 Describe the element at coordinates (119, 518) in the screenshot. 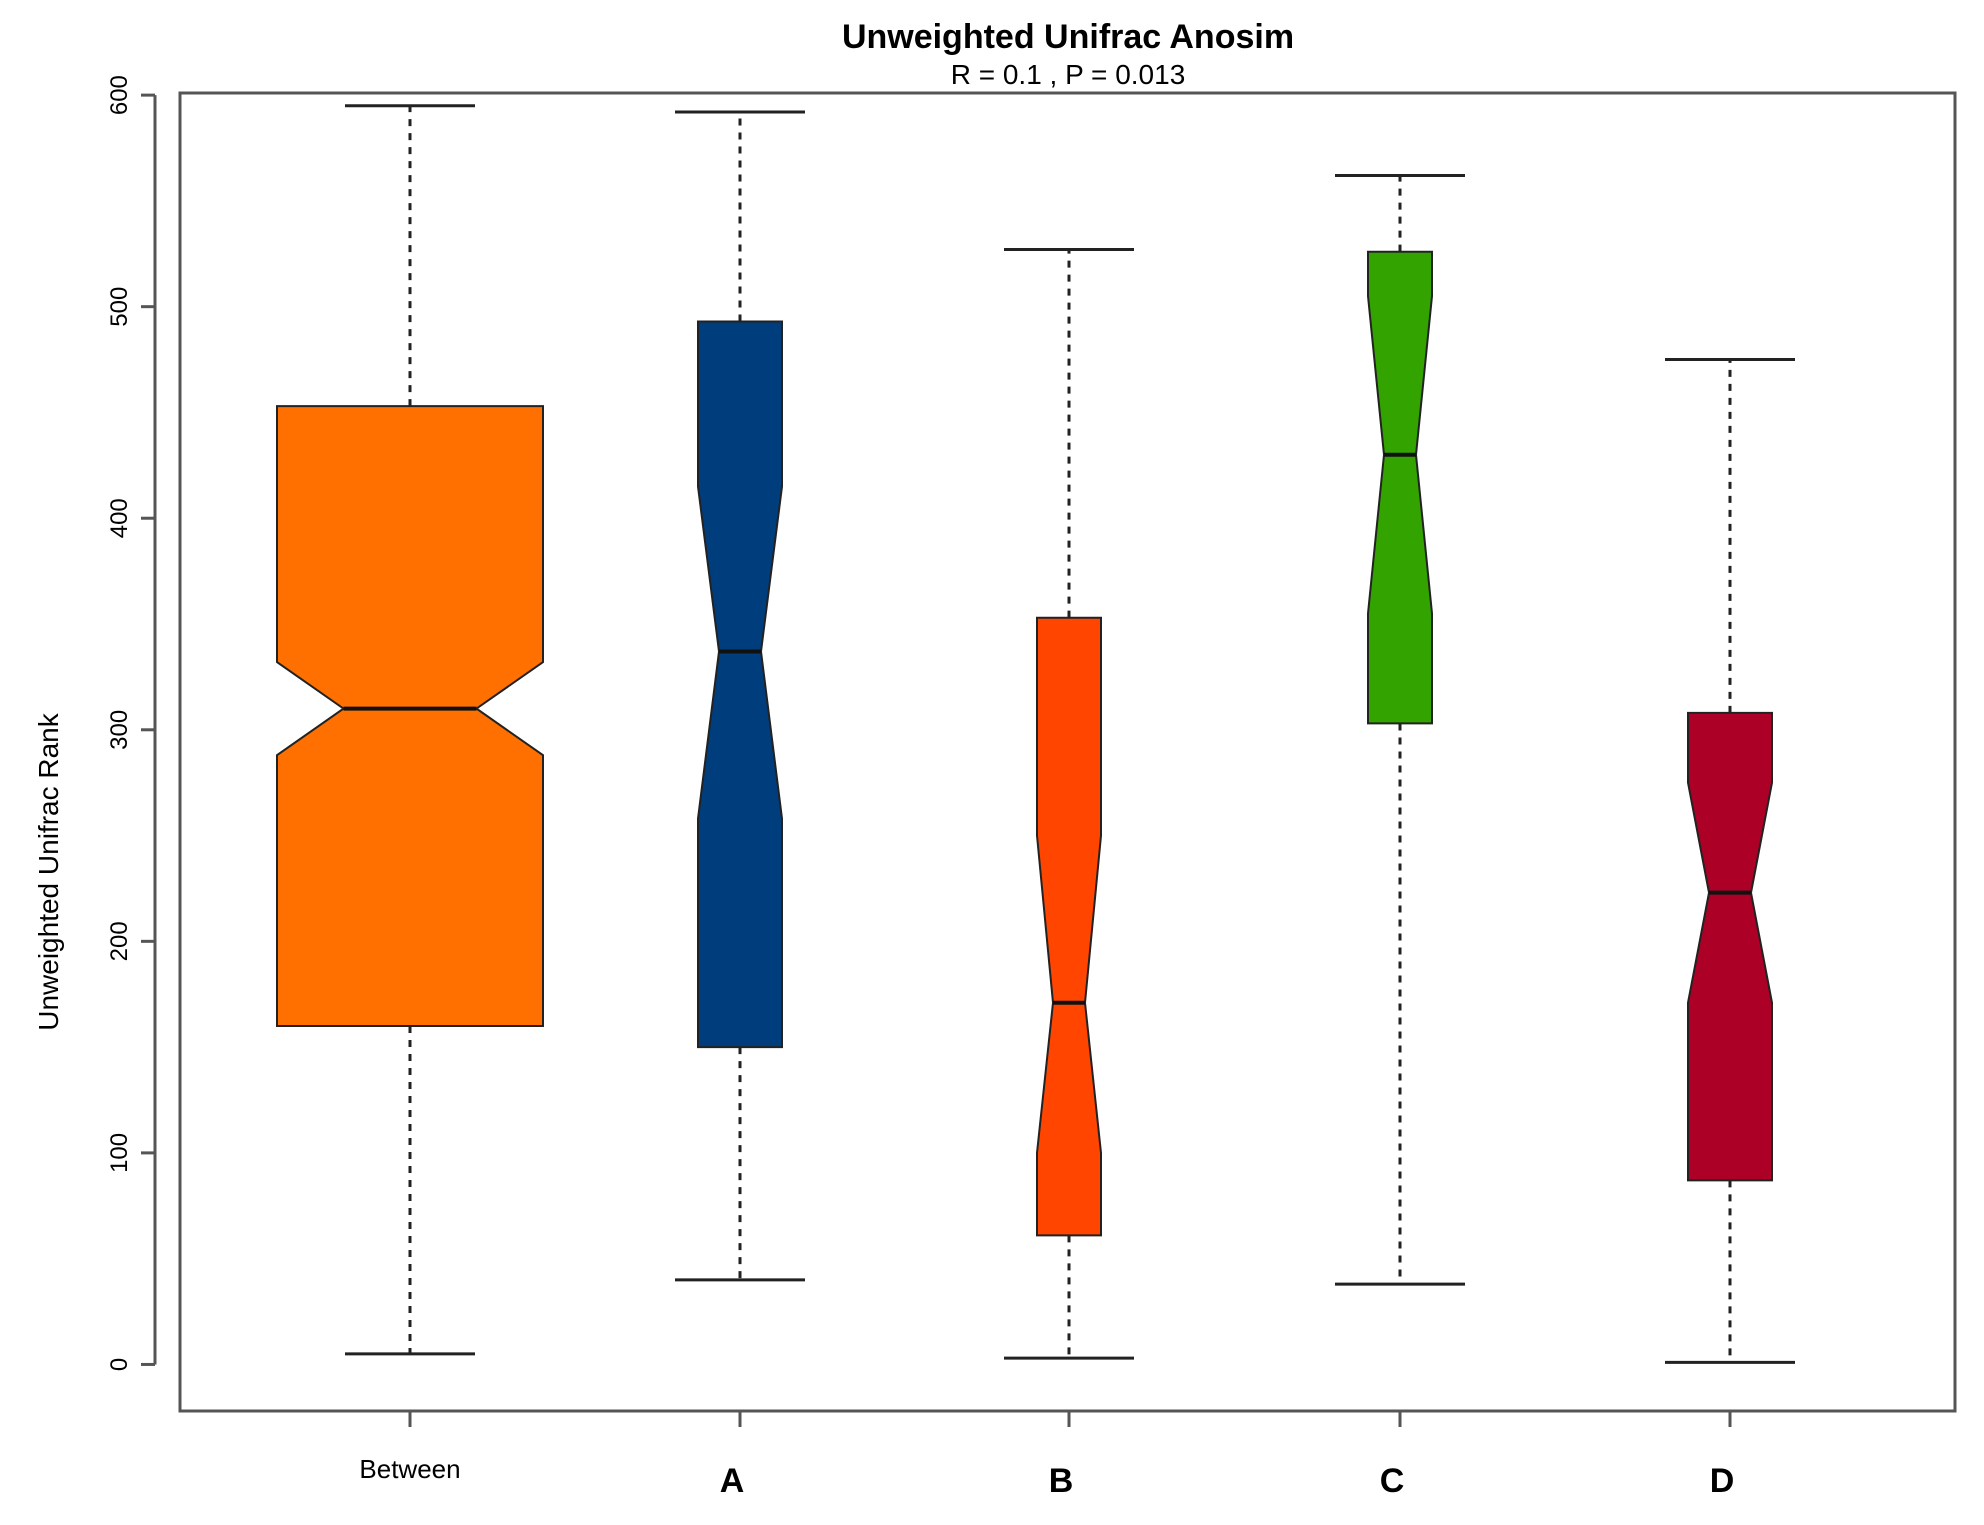

I see `y-tick-label: 400` at that location.